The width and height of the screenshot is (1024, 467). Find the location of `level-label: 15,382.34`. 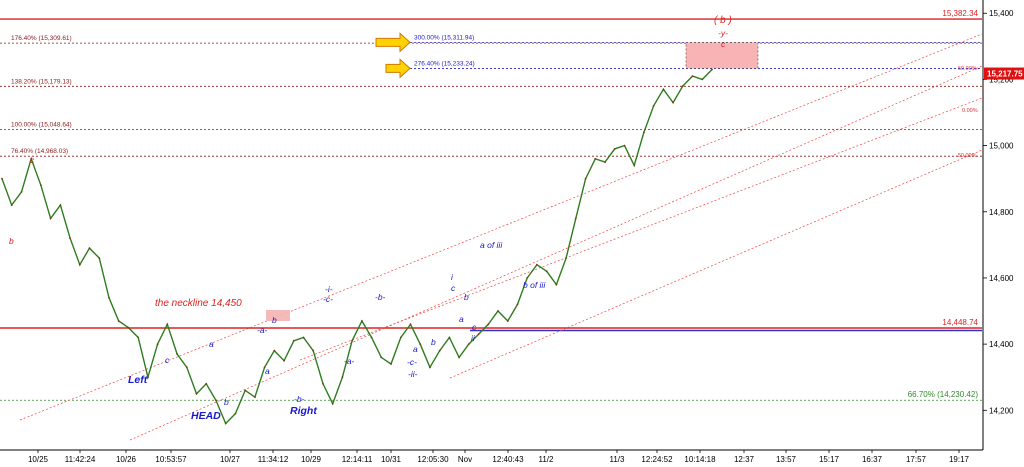

level-label: 15,382.34 is located at coordinates (960, 13).